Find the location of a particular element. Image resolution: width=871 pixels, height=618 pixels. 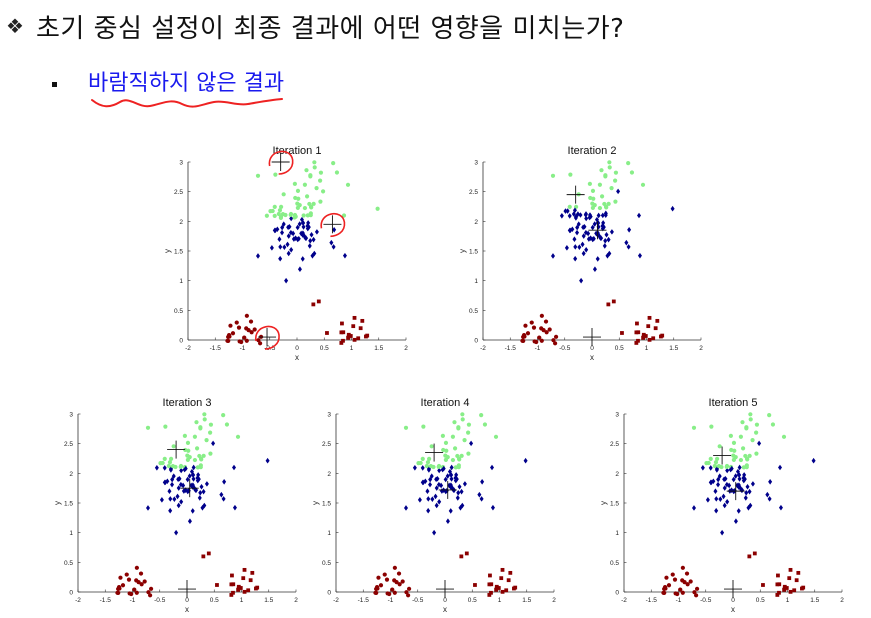

y-tick-label: 3 is located at coordinates (71, 415).